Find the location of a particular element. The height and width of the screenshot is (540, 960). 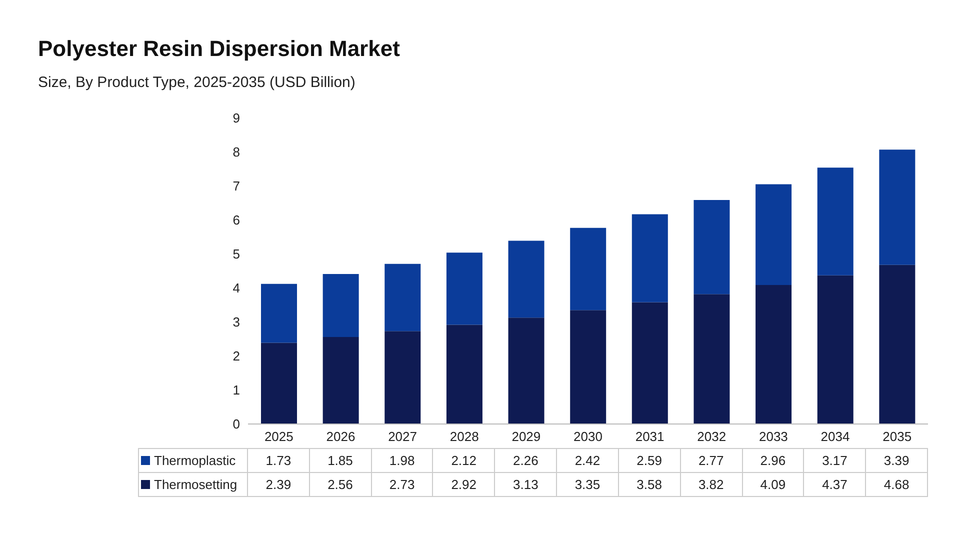

data-label: 3.17 is located at coordinates (835, 460).